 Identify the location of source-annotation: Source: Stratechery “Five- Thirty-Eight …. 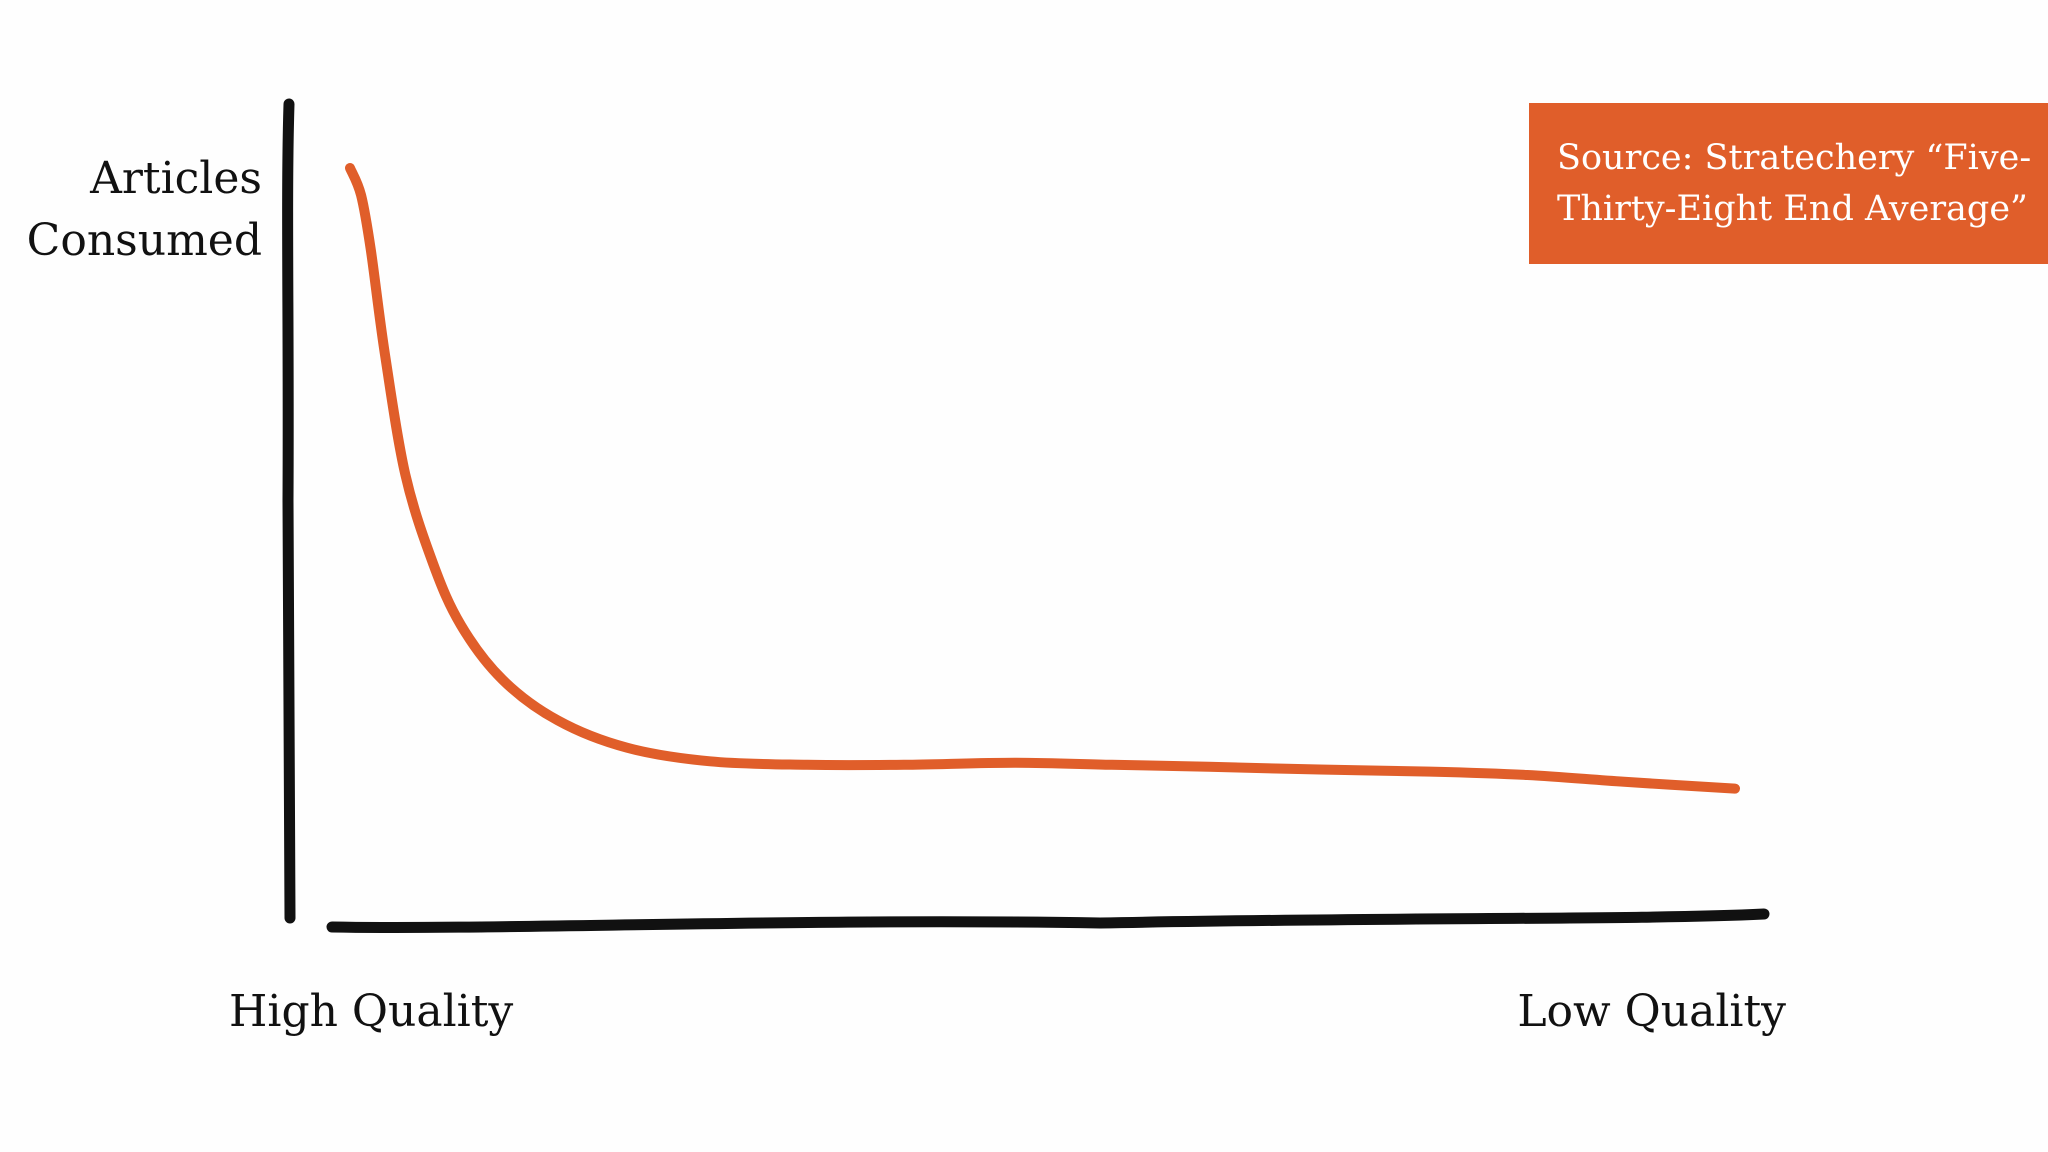
(1788, 183).